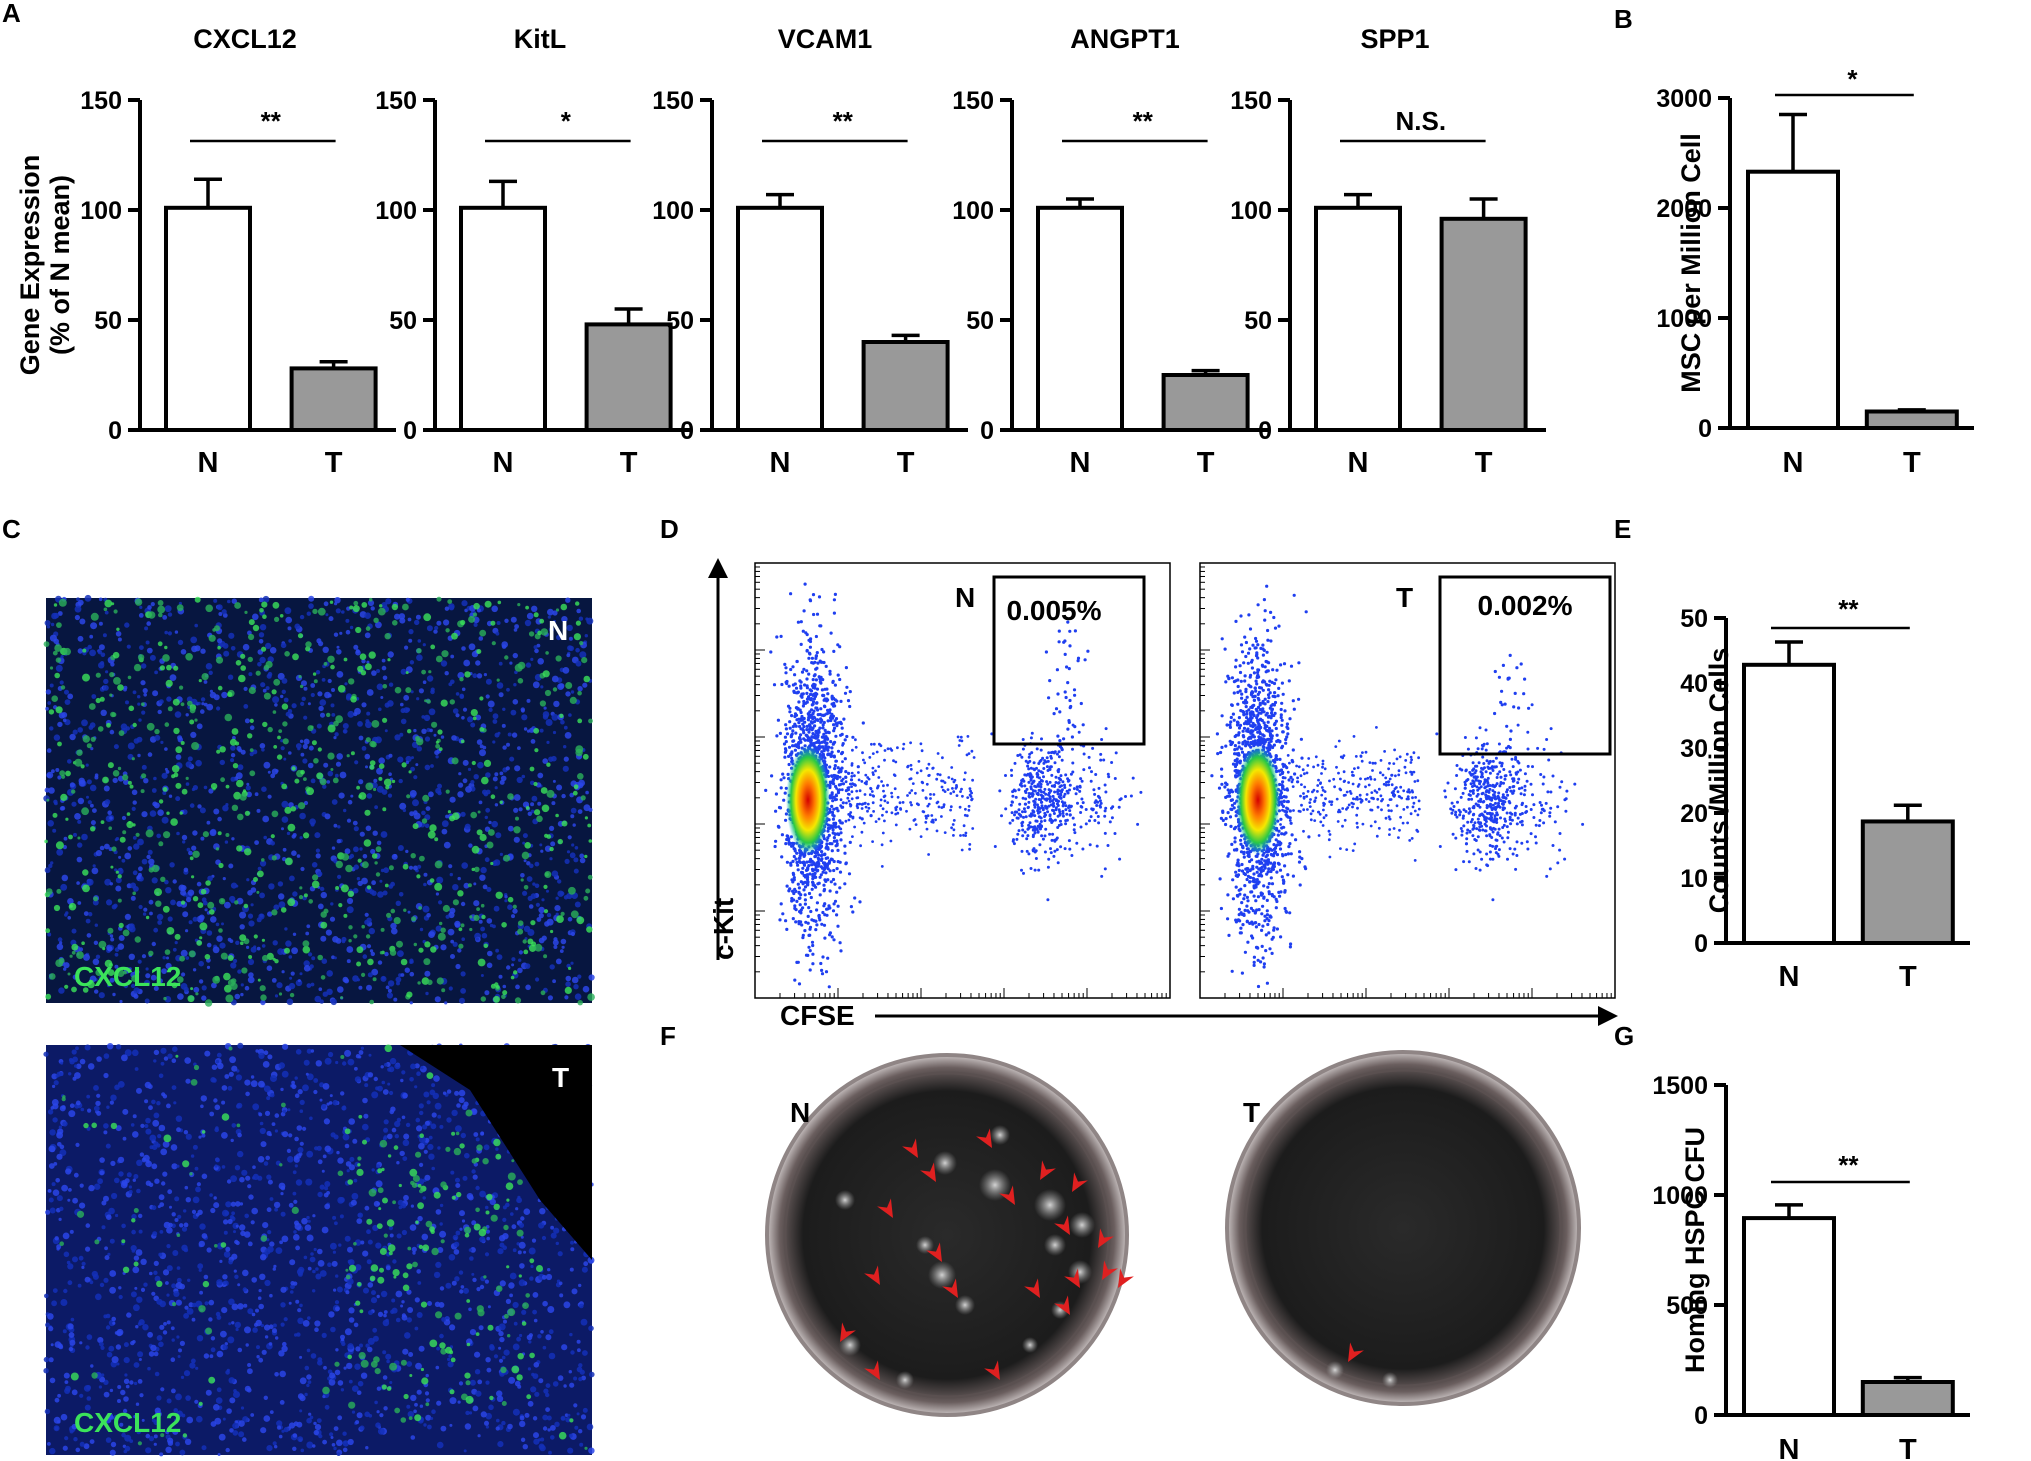  What do you see at coordinates (1694, 814) in the screenshot?
I see `y-tick-label-e: 20` at bounding box center [1694, 814].